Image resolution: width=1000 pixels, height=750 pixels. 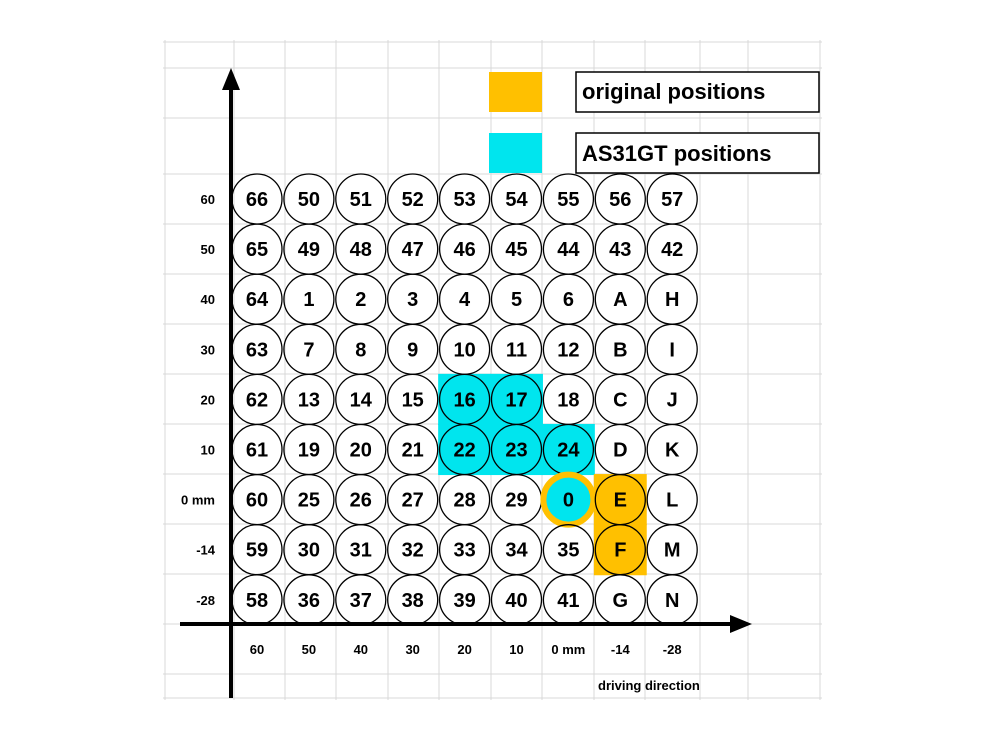 What do you see at coordinates (672, 300) in the screenshot?
I see `position-label: H` at bounding box center [672, 300].